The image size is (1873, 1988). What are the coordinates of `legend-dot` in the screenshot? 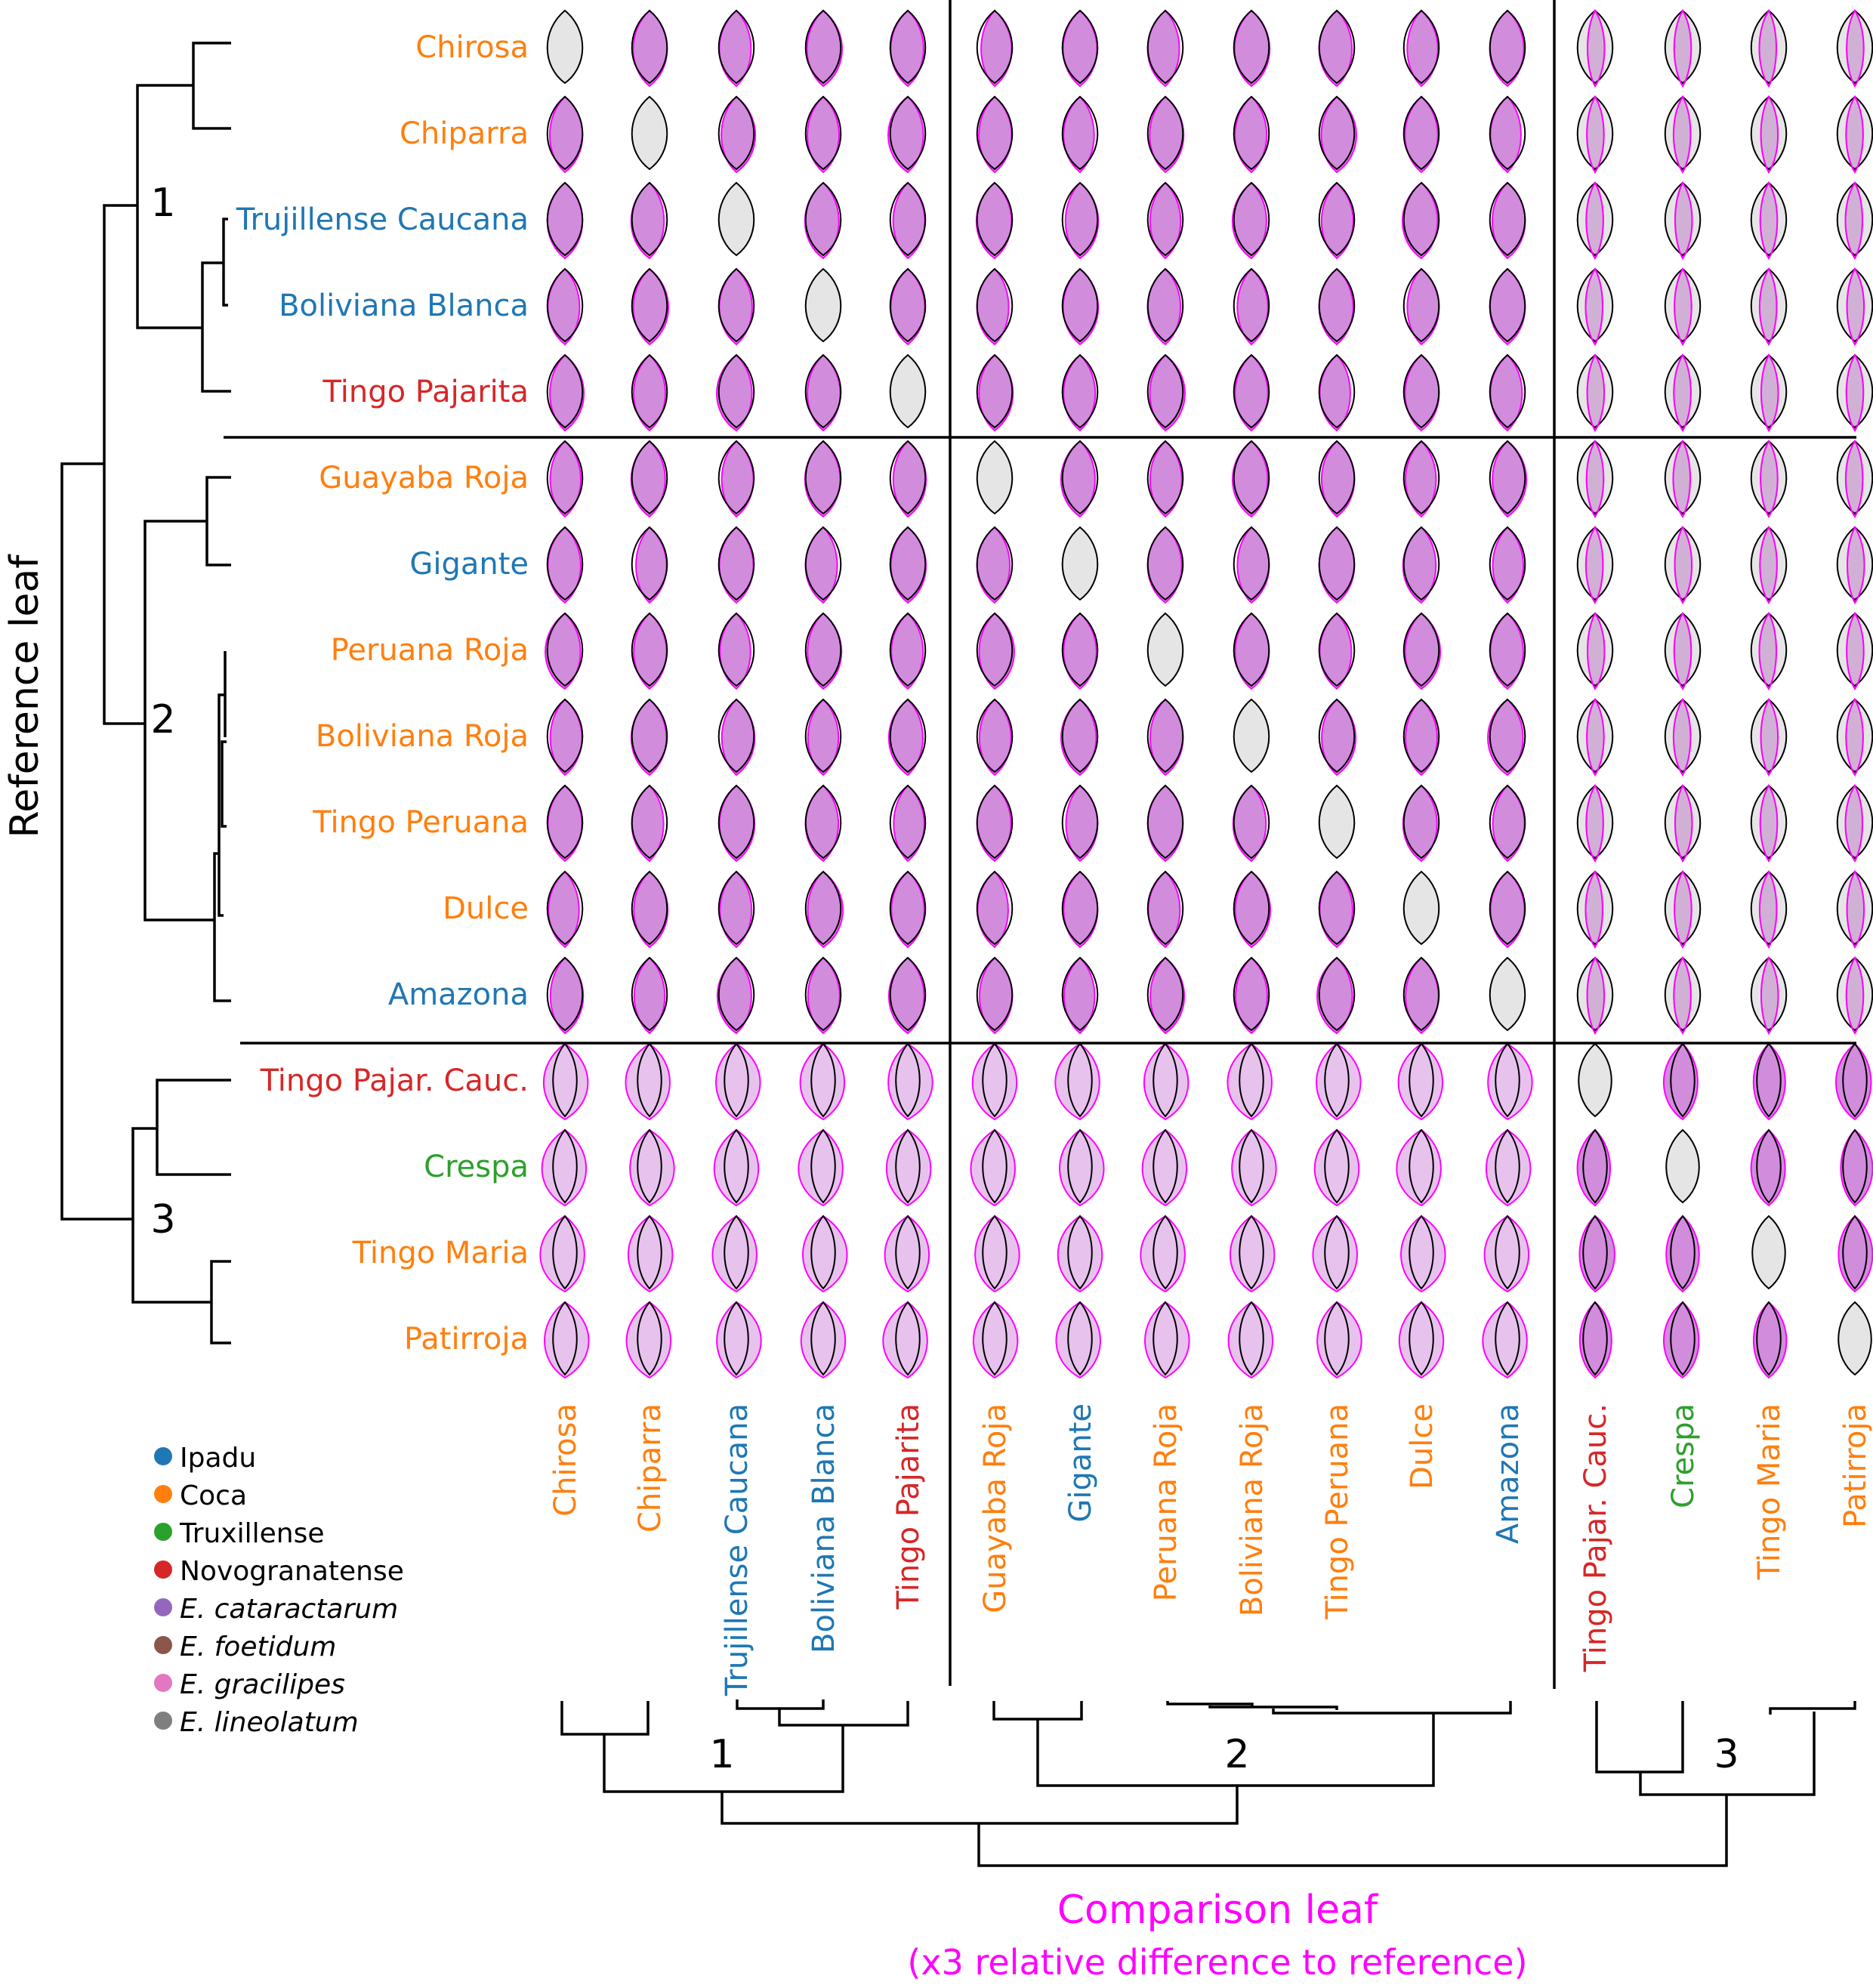 It's located at (163, 1456).